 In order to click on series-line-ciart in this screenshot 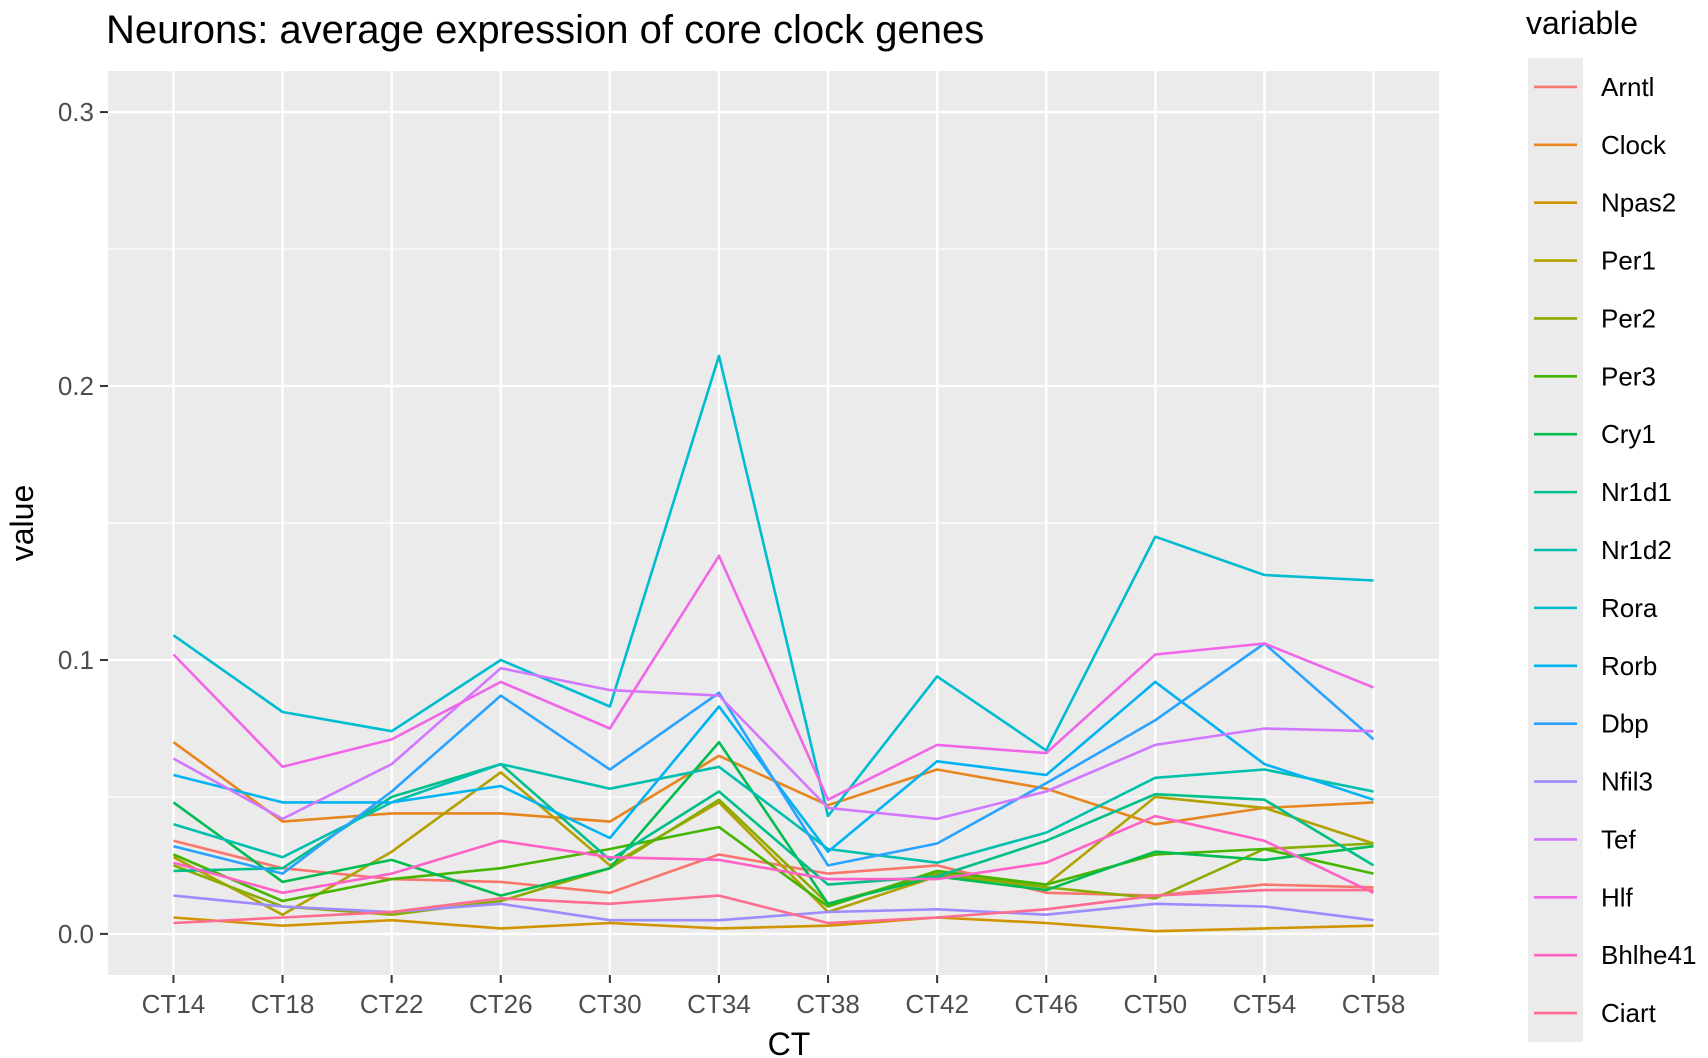, I will do `click(773, 906)`.